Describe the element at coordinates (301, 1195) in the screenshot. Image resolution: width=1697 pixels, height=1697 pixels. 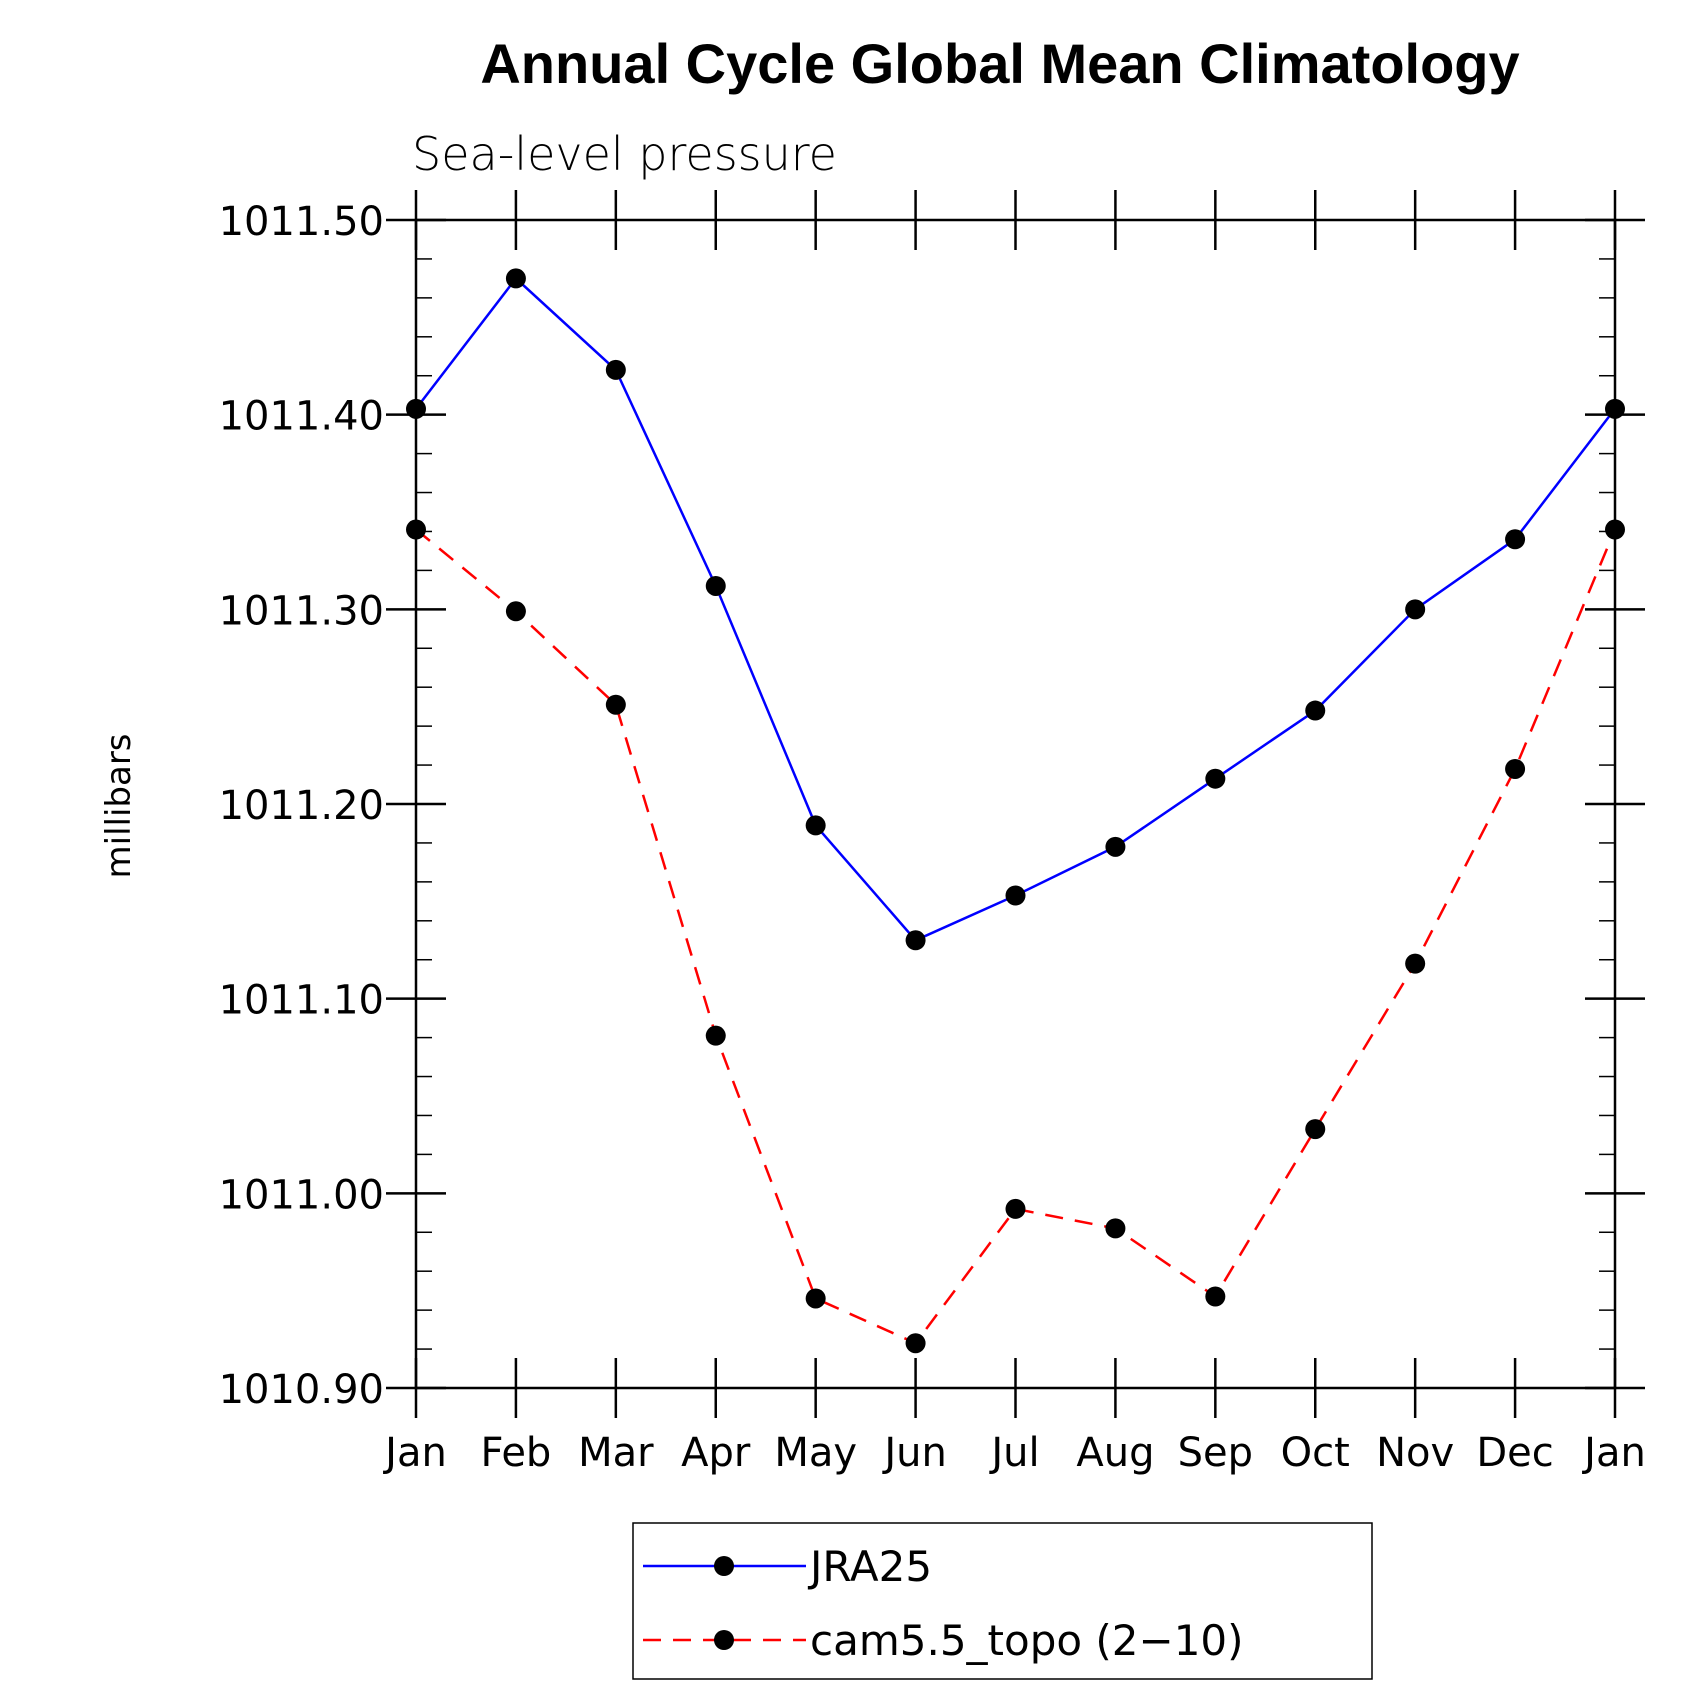
I see `y-tick-label: 1011.00` at that location.